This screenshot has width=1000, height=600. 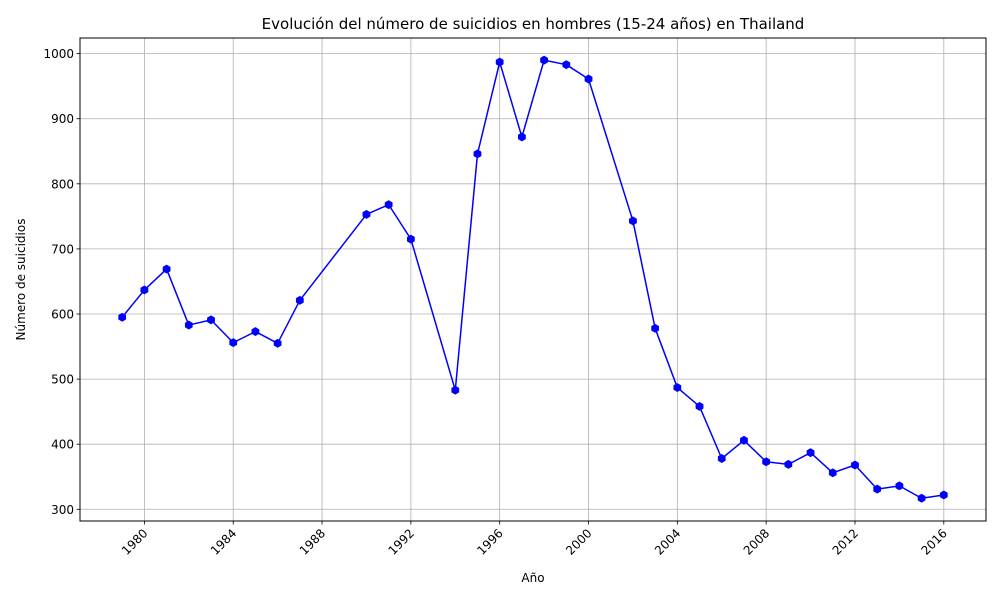 I want to click on x-tick-label: 1984, so click(x=223, y=541).